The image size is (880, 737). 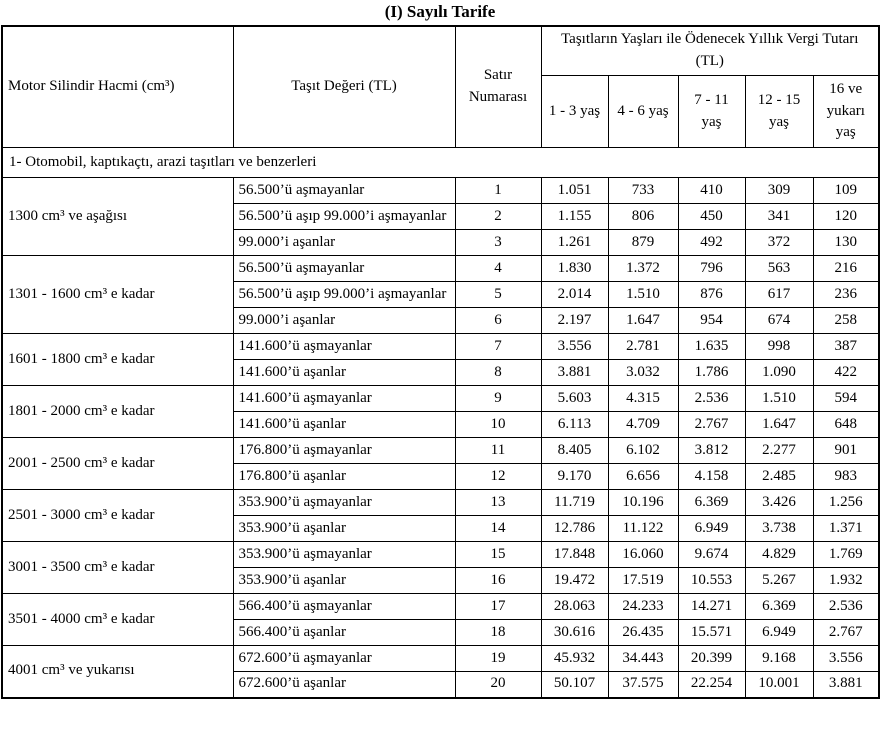 What do you see at coordinates (117, 463) in the screenshot?
I see `engine-range-cell: 2001 - 2500 cm³ e kadar` at bounding box center [117, 463].